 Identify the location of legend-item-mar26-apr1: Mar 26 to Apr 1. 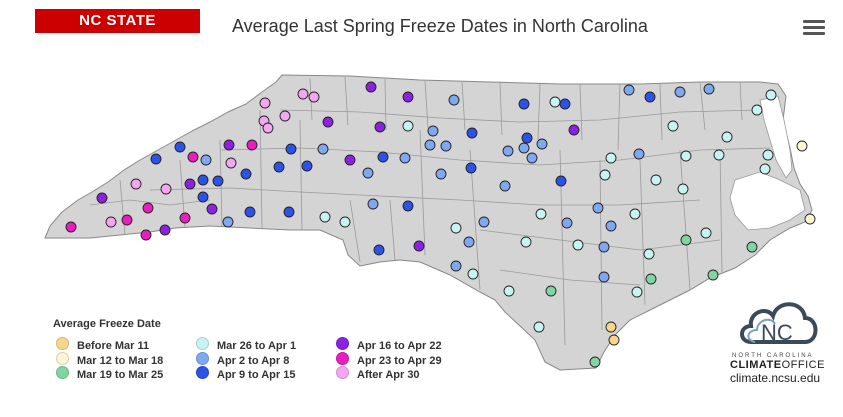
(246, 344).